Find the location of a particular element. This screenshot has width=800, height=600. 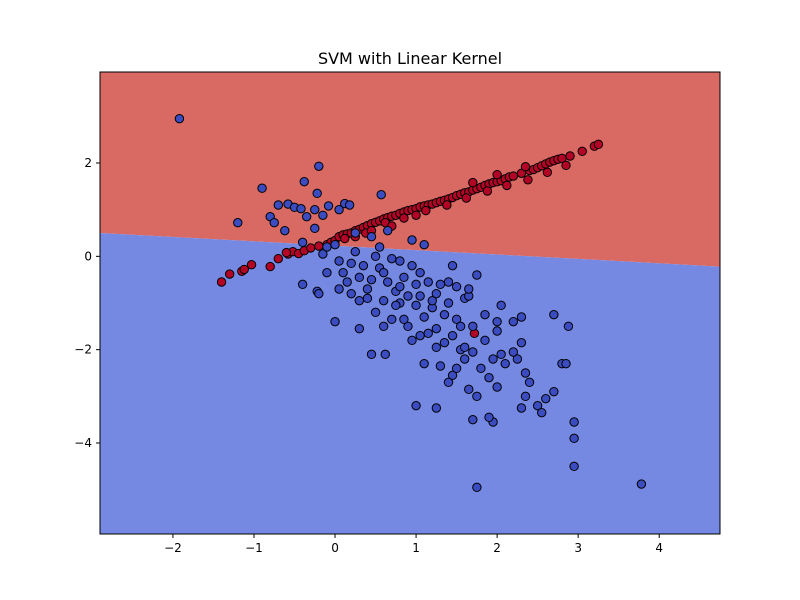

x-axis: −2 −1 0 1 2 3 4 is located at coordinates (413, 544).